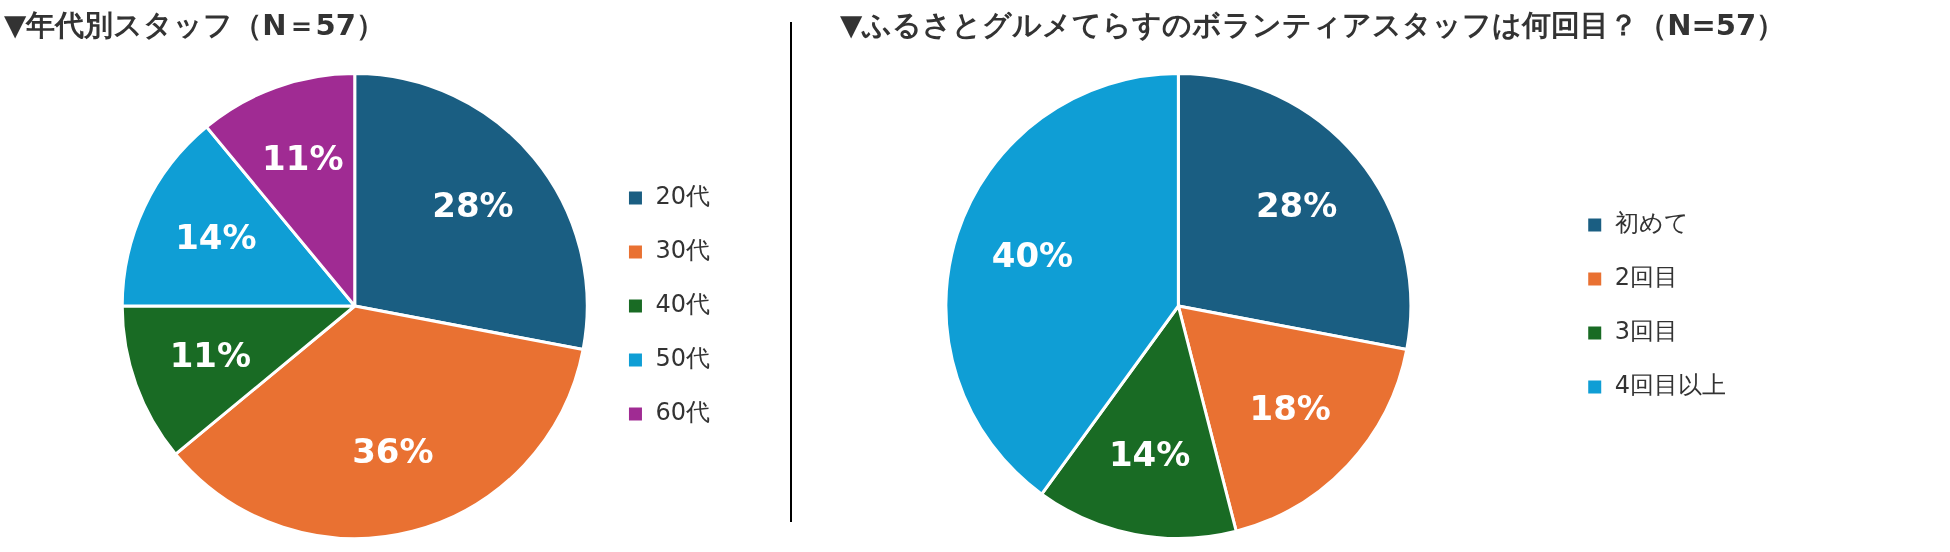 The height and width of the screenshot is (552, 1950). I want to click on legend-label: 60代, so click(683, 412).